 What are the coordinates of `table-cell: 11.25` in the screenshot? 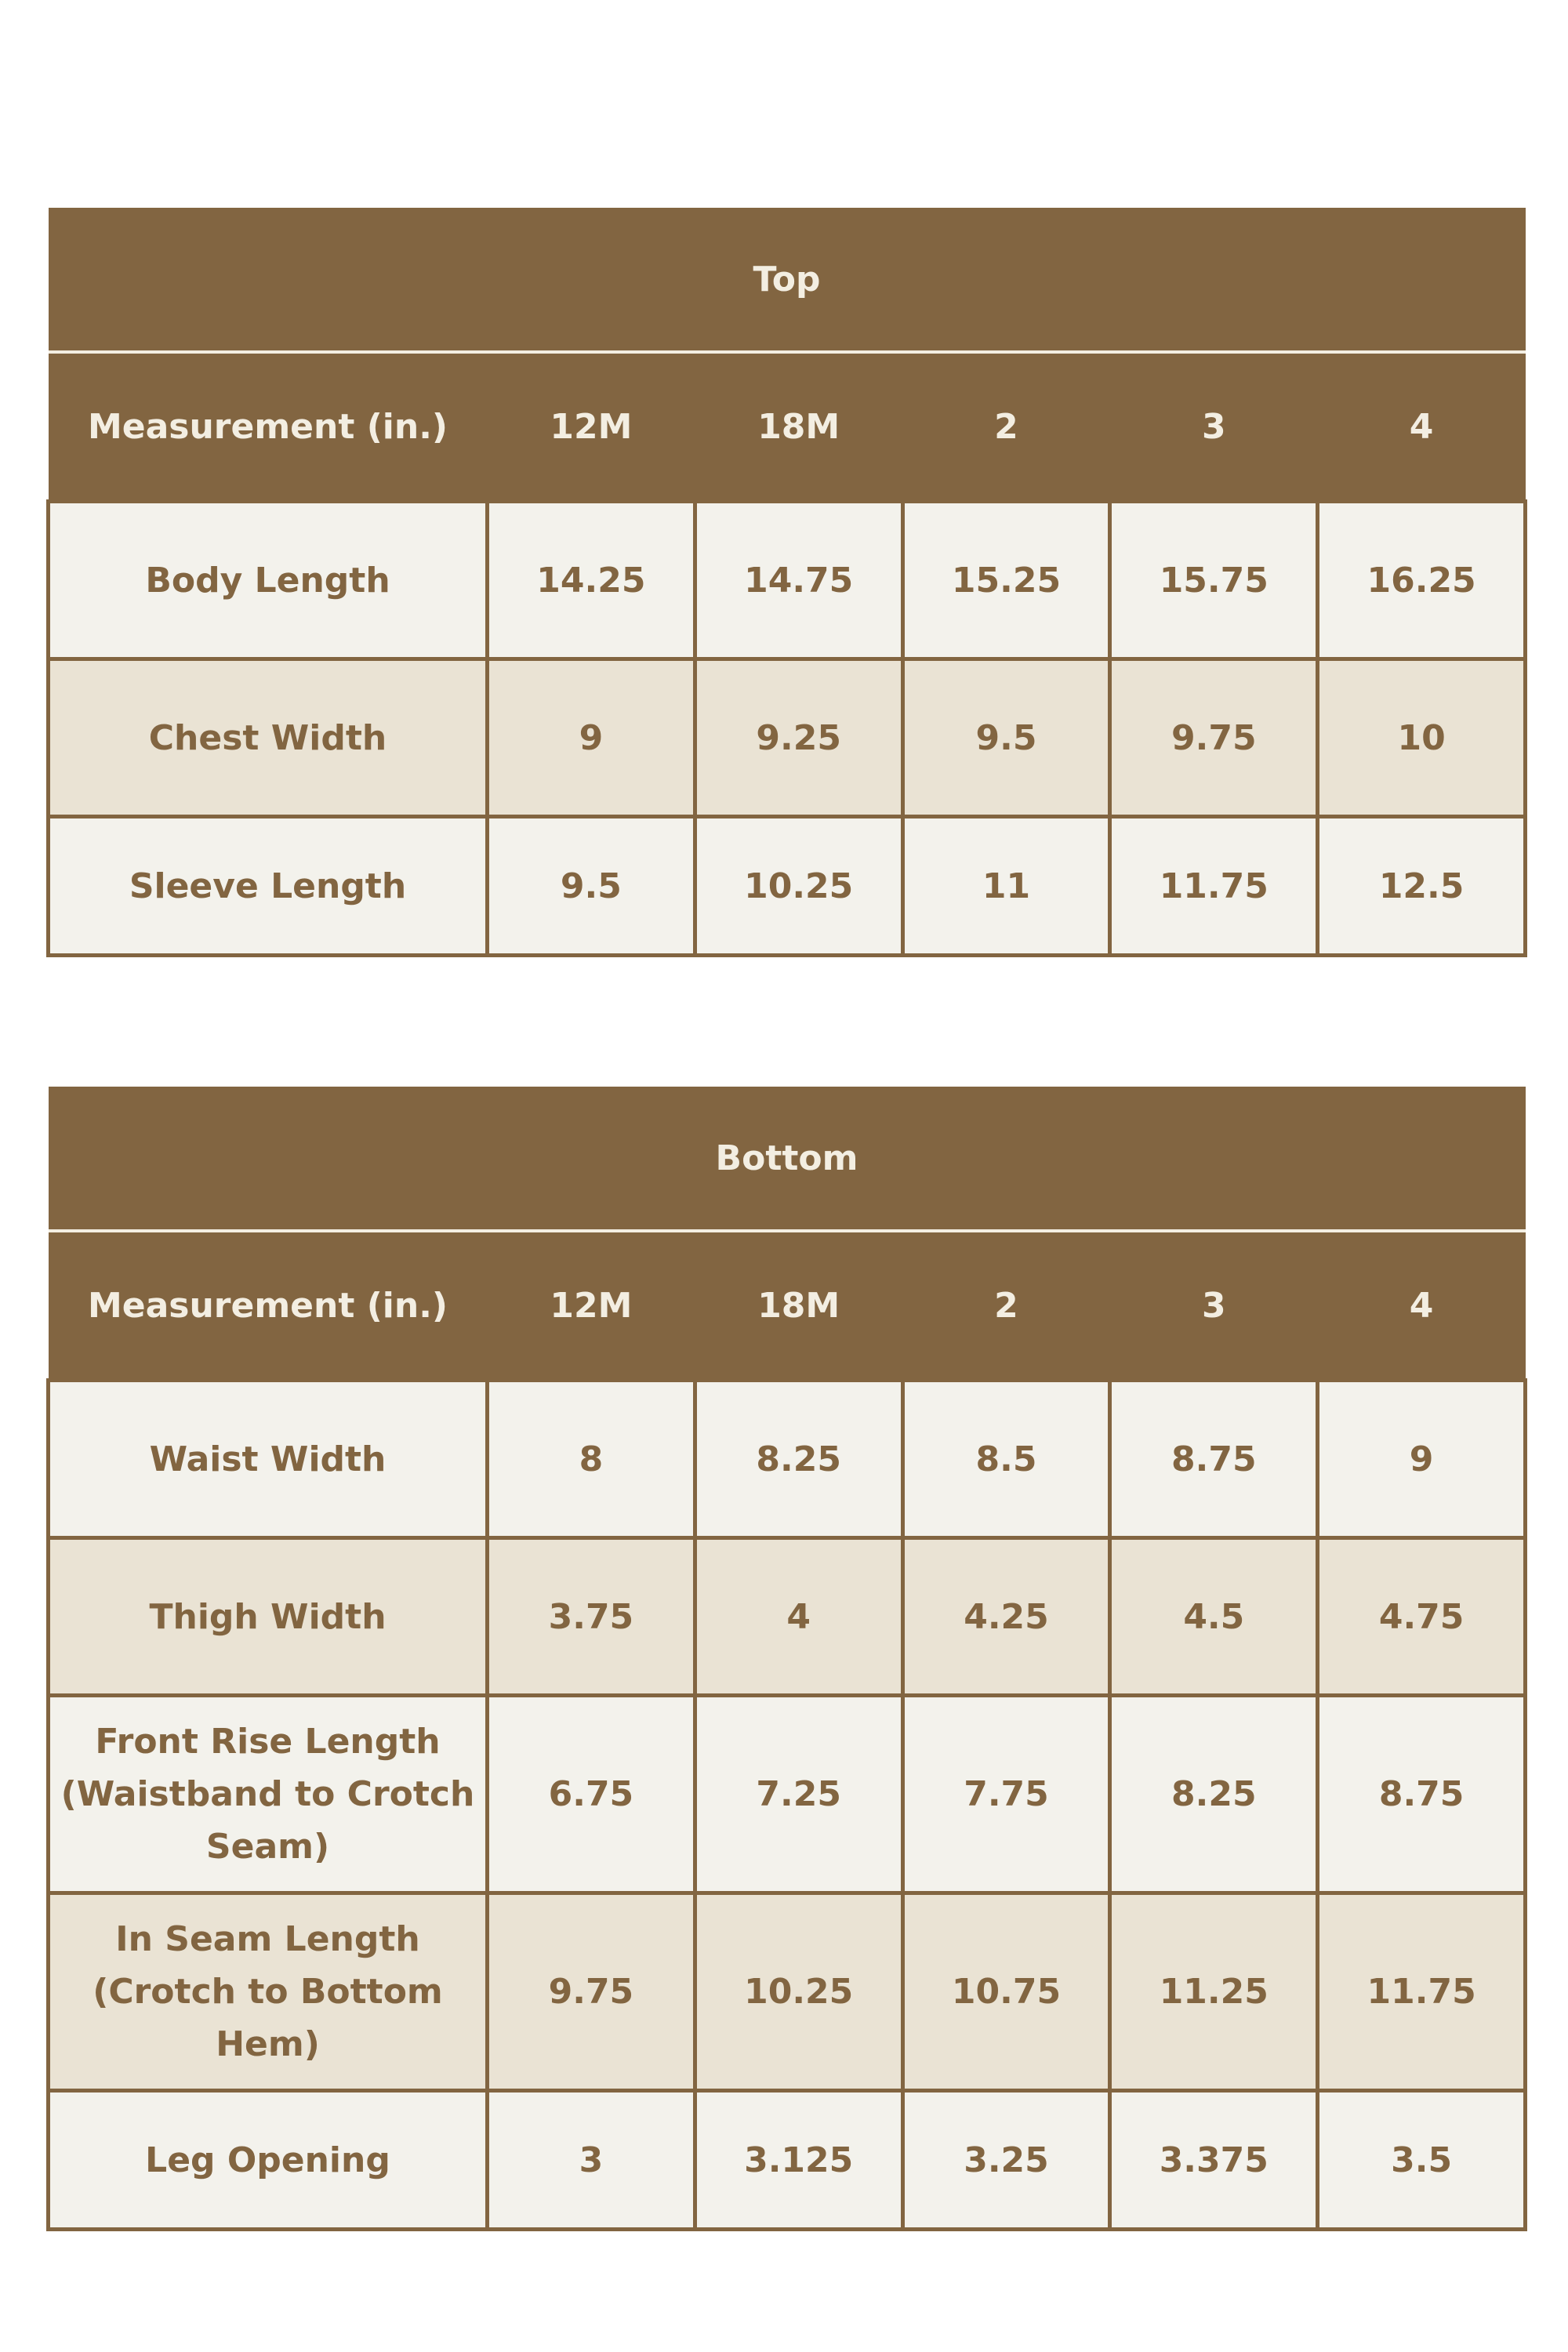 It's located at (1214, 1992).